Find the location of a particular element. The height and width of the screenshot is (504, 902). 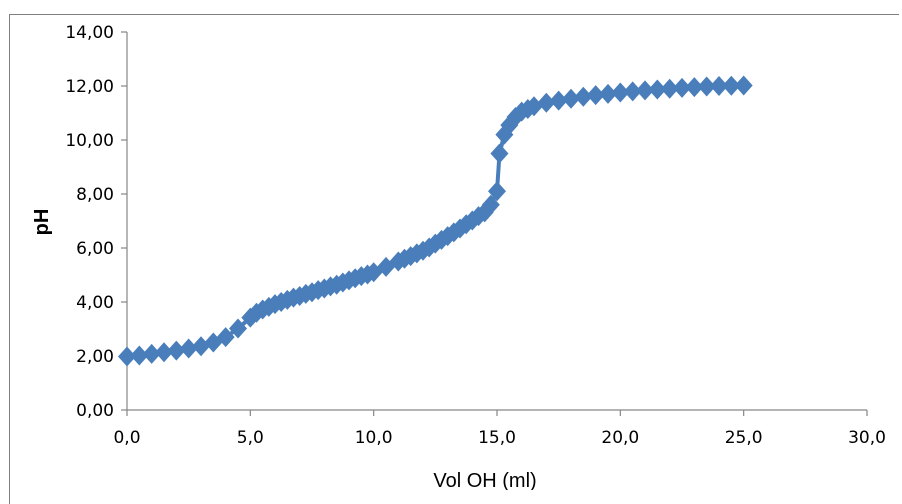

x-tick-label: 0,0 is located at coordinates (126, 438).